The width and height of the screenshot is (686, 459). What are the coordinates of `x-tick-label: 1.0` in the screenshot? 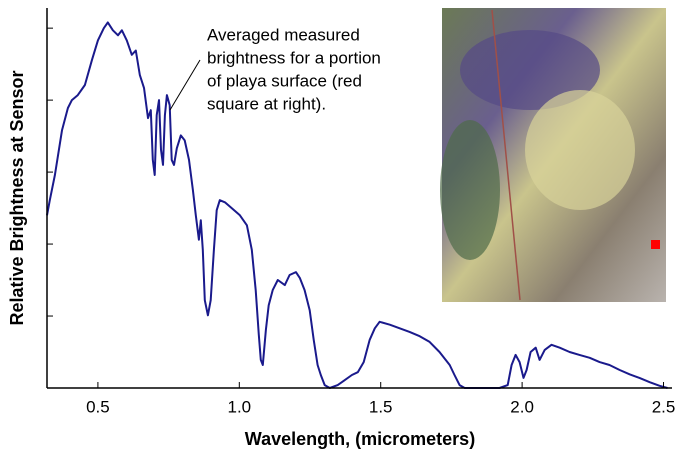 It's located at (239, 406).